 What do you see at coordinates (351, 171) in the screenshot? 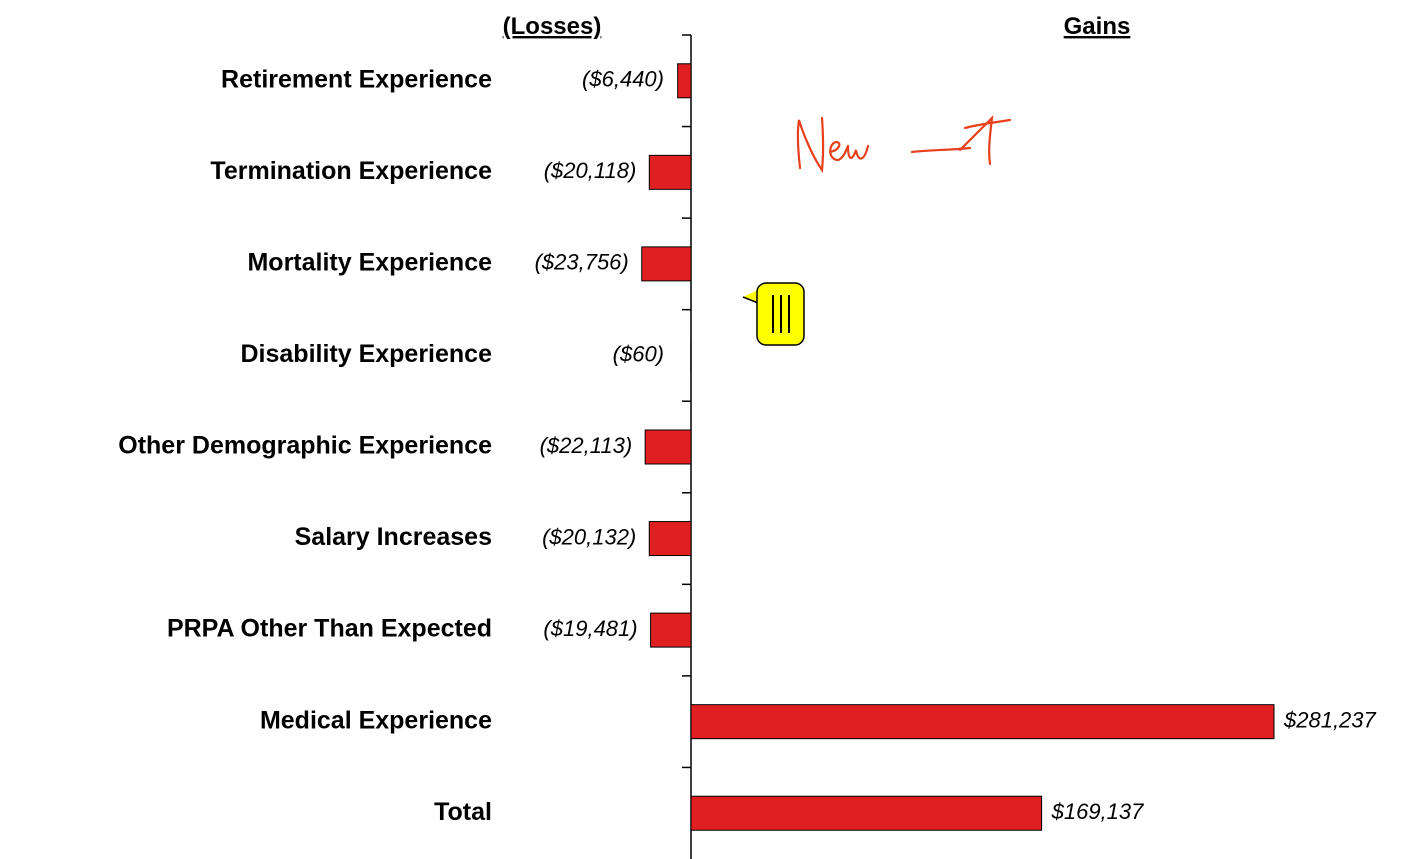
I see `category-label: Termination Experience` at bounding box center [351, 171].